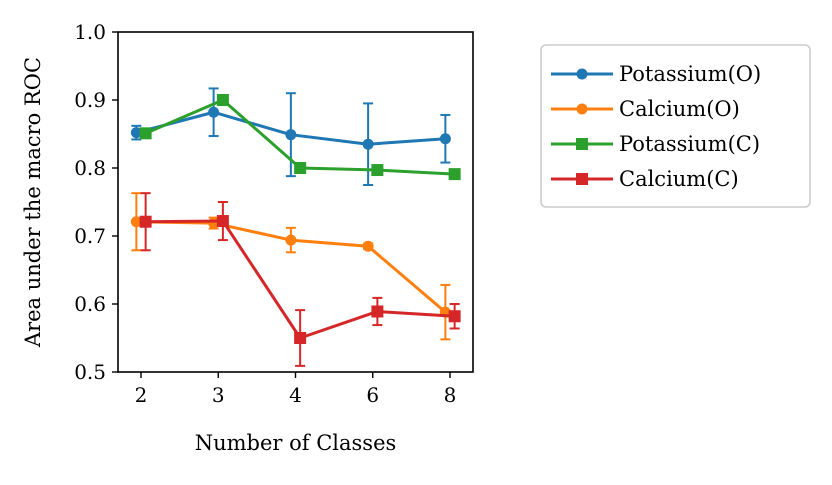 The width and height of the screenshot is (832, 485). I want to click on x-tick-label: 3, so click(218, 395).